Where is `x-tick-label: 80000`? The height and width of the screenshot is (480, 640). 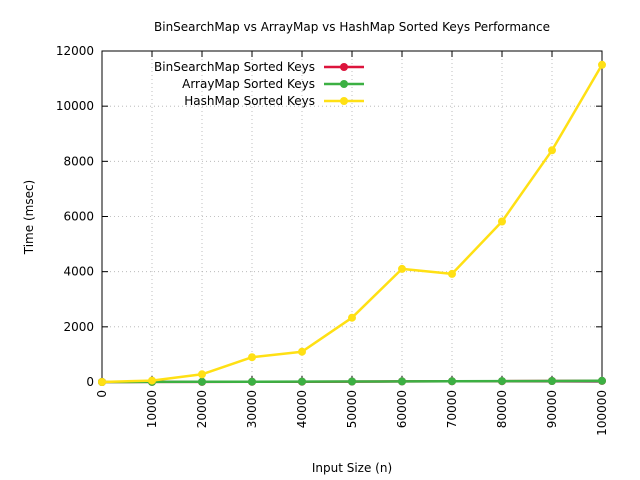 x-tick-label: 80000 is located at coordinates (502, 409).